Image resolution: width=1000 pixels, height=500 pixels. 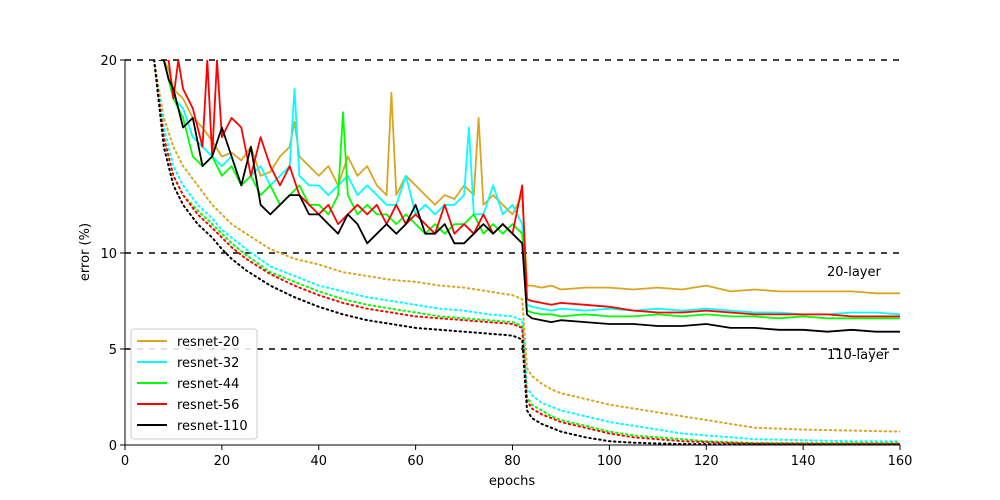 What do you see at coordinates (222, 461) in the screenshot?
I see `x-tick-label: 20` at bounding box center [222, 461].